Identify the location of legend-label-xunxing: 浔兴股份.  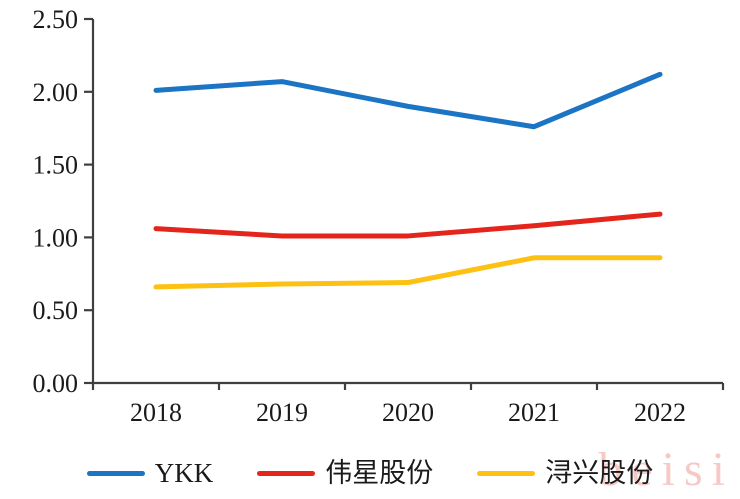
(599, 473).